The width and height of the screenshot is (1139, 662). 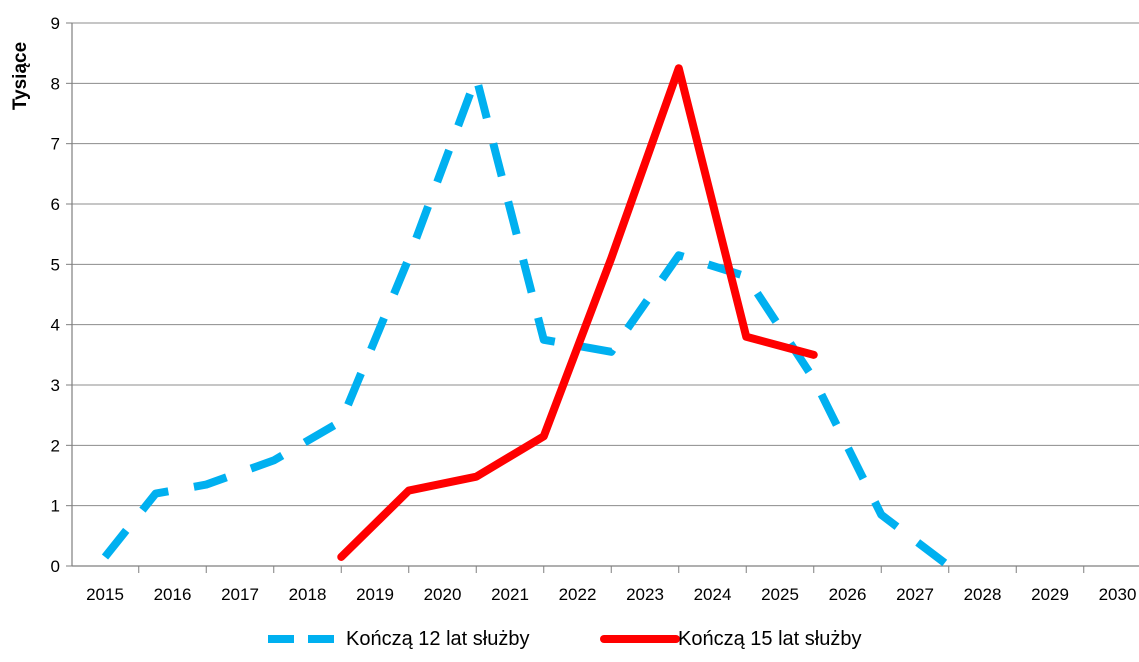 What do you see at coordinates (55, 445) in the screenshot?
I see `y-tick-label-2: 2` at bounding box center [55, 445].